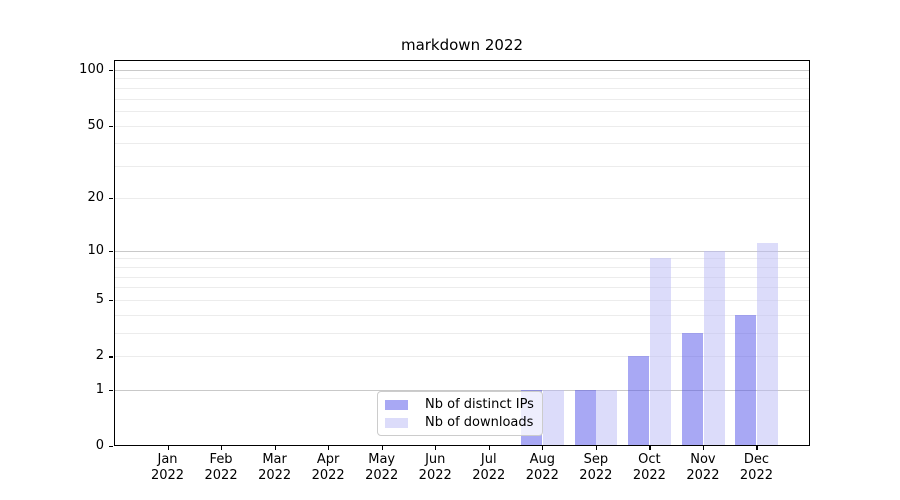 The height and width of the screenshot is (500, 900). What do you see at coordinates (95, 197) in the screenshot?
I see `y-tick-label: 20` at bounding box center [95, 197].